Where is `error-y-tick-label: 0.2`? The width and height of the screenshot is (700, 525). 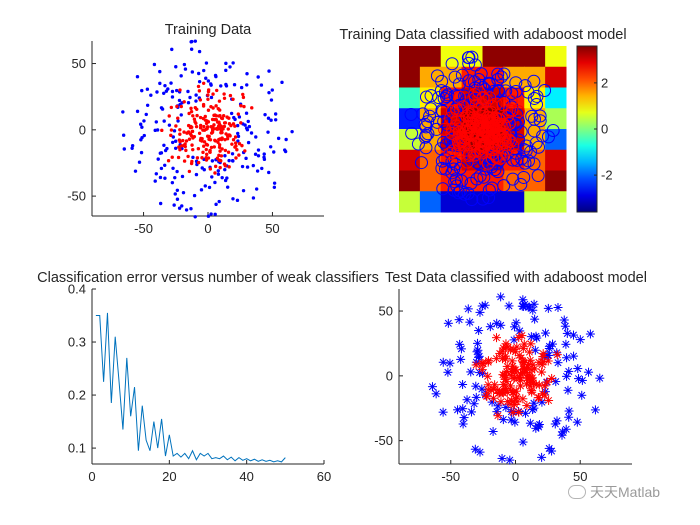 error-y-tick-label: 0.2 is located at coordinates (77, 395).